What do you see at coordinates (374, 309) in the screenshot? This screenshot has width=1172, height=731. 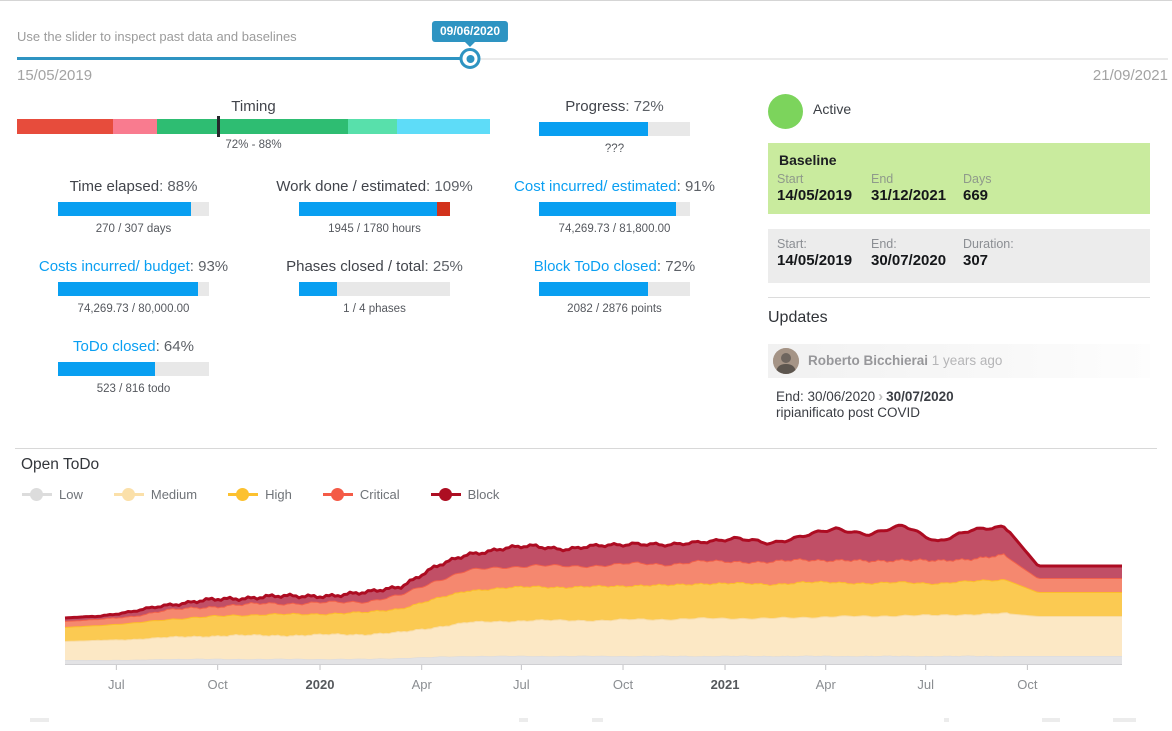 I see `stat-caption-phases_closed: 1 / 4 phases` at bounding box center [374, 309].